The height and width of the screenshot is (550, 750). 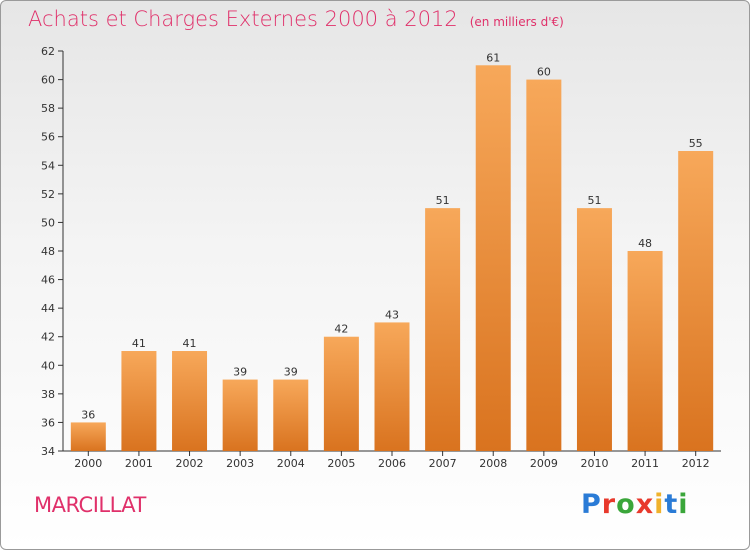 What do you see at coordinates (48, 365) in the screenshot?
I see `y-tick-label: 40` at bounding box center [48, 365].